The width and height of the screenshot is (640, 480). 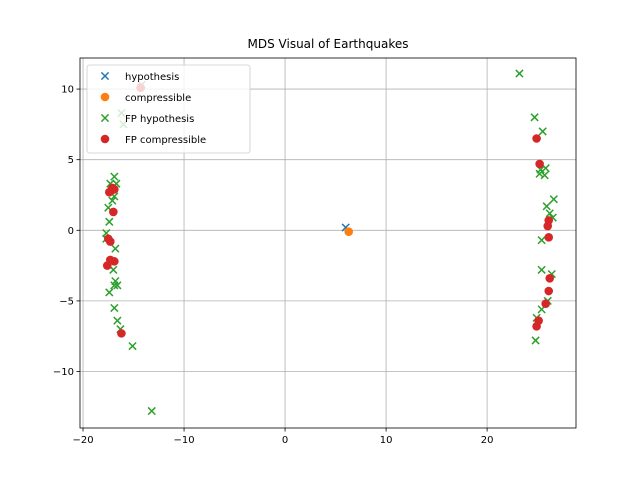 I want to click on y-tick-label: −5, so click(x=66, y=301).